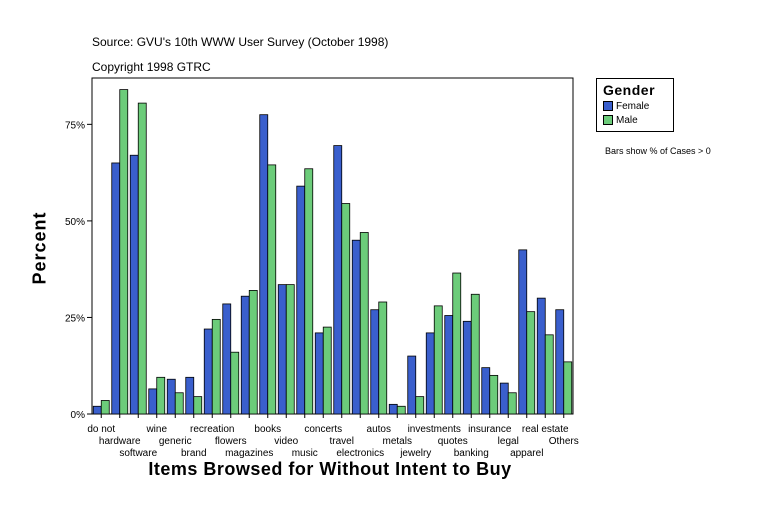 Image resolution: width=760 pixels, height=518 pixels. What do you see at coordinates (545, 429) in the screenshot?
I see `x-tick-label: real estate` at bounding box center [545, 429].